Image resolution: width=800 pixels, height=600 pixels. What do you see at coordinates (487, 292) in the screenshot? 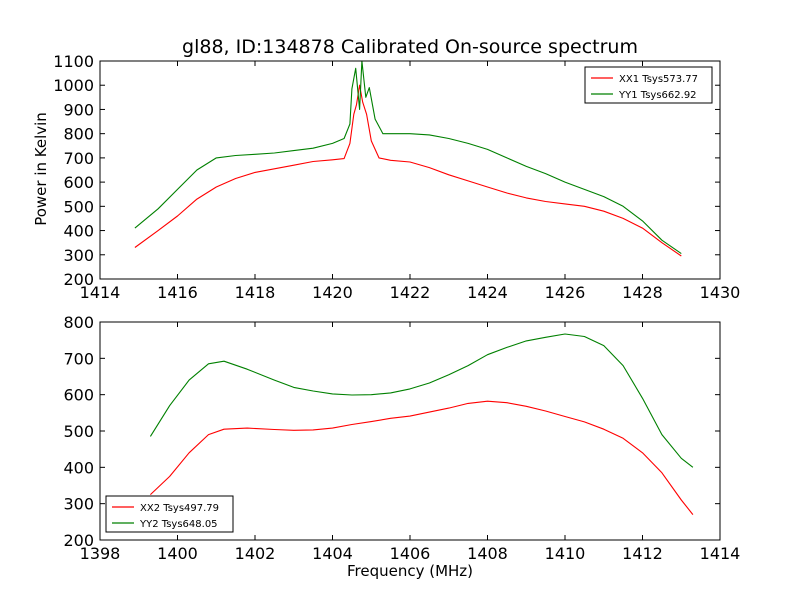
I see `x-tick-label-top-5: 1424` at bounding box center [487, 292].